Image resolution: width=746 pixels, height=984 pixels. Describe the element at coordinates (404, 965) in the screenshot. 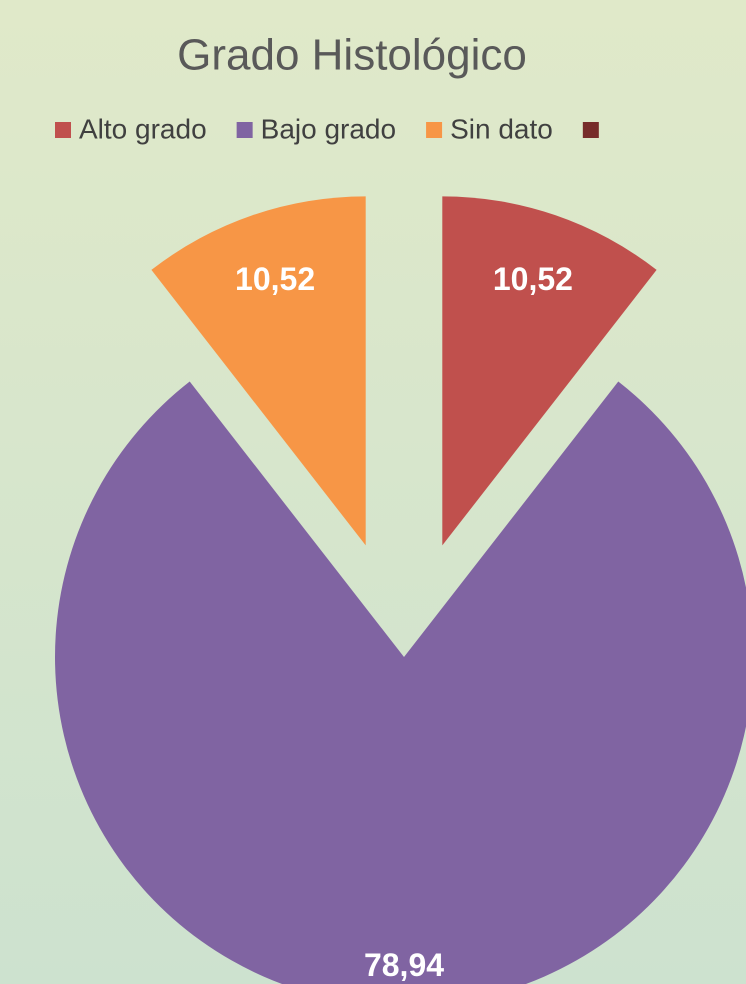

I see `data-label: 78,94` at that location.